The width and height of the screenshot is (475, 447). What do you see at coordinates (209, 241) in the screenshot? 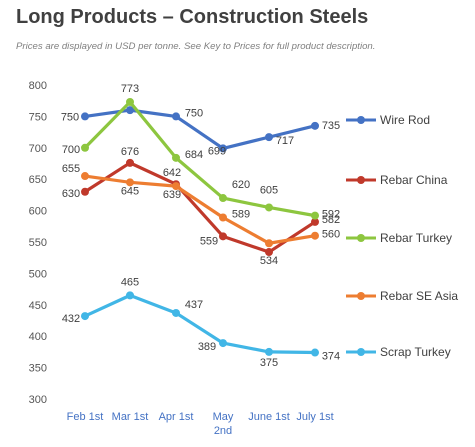
I see `data-label: 559` at bounding box center [209, 241].